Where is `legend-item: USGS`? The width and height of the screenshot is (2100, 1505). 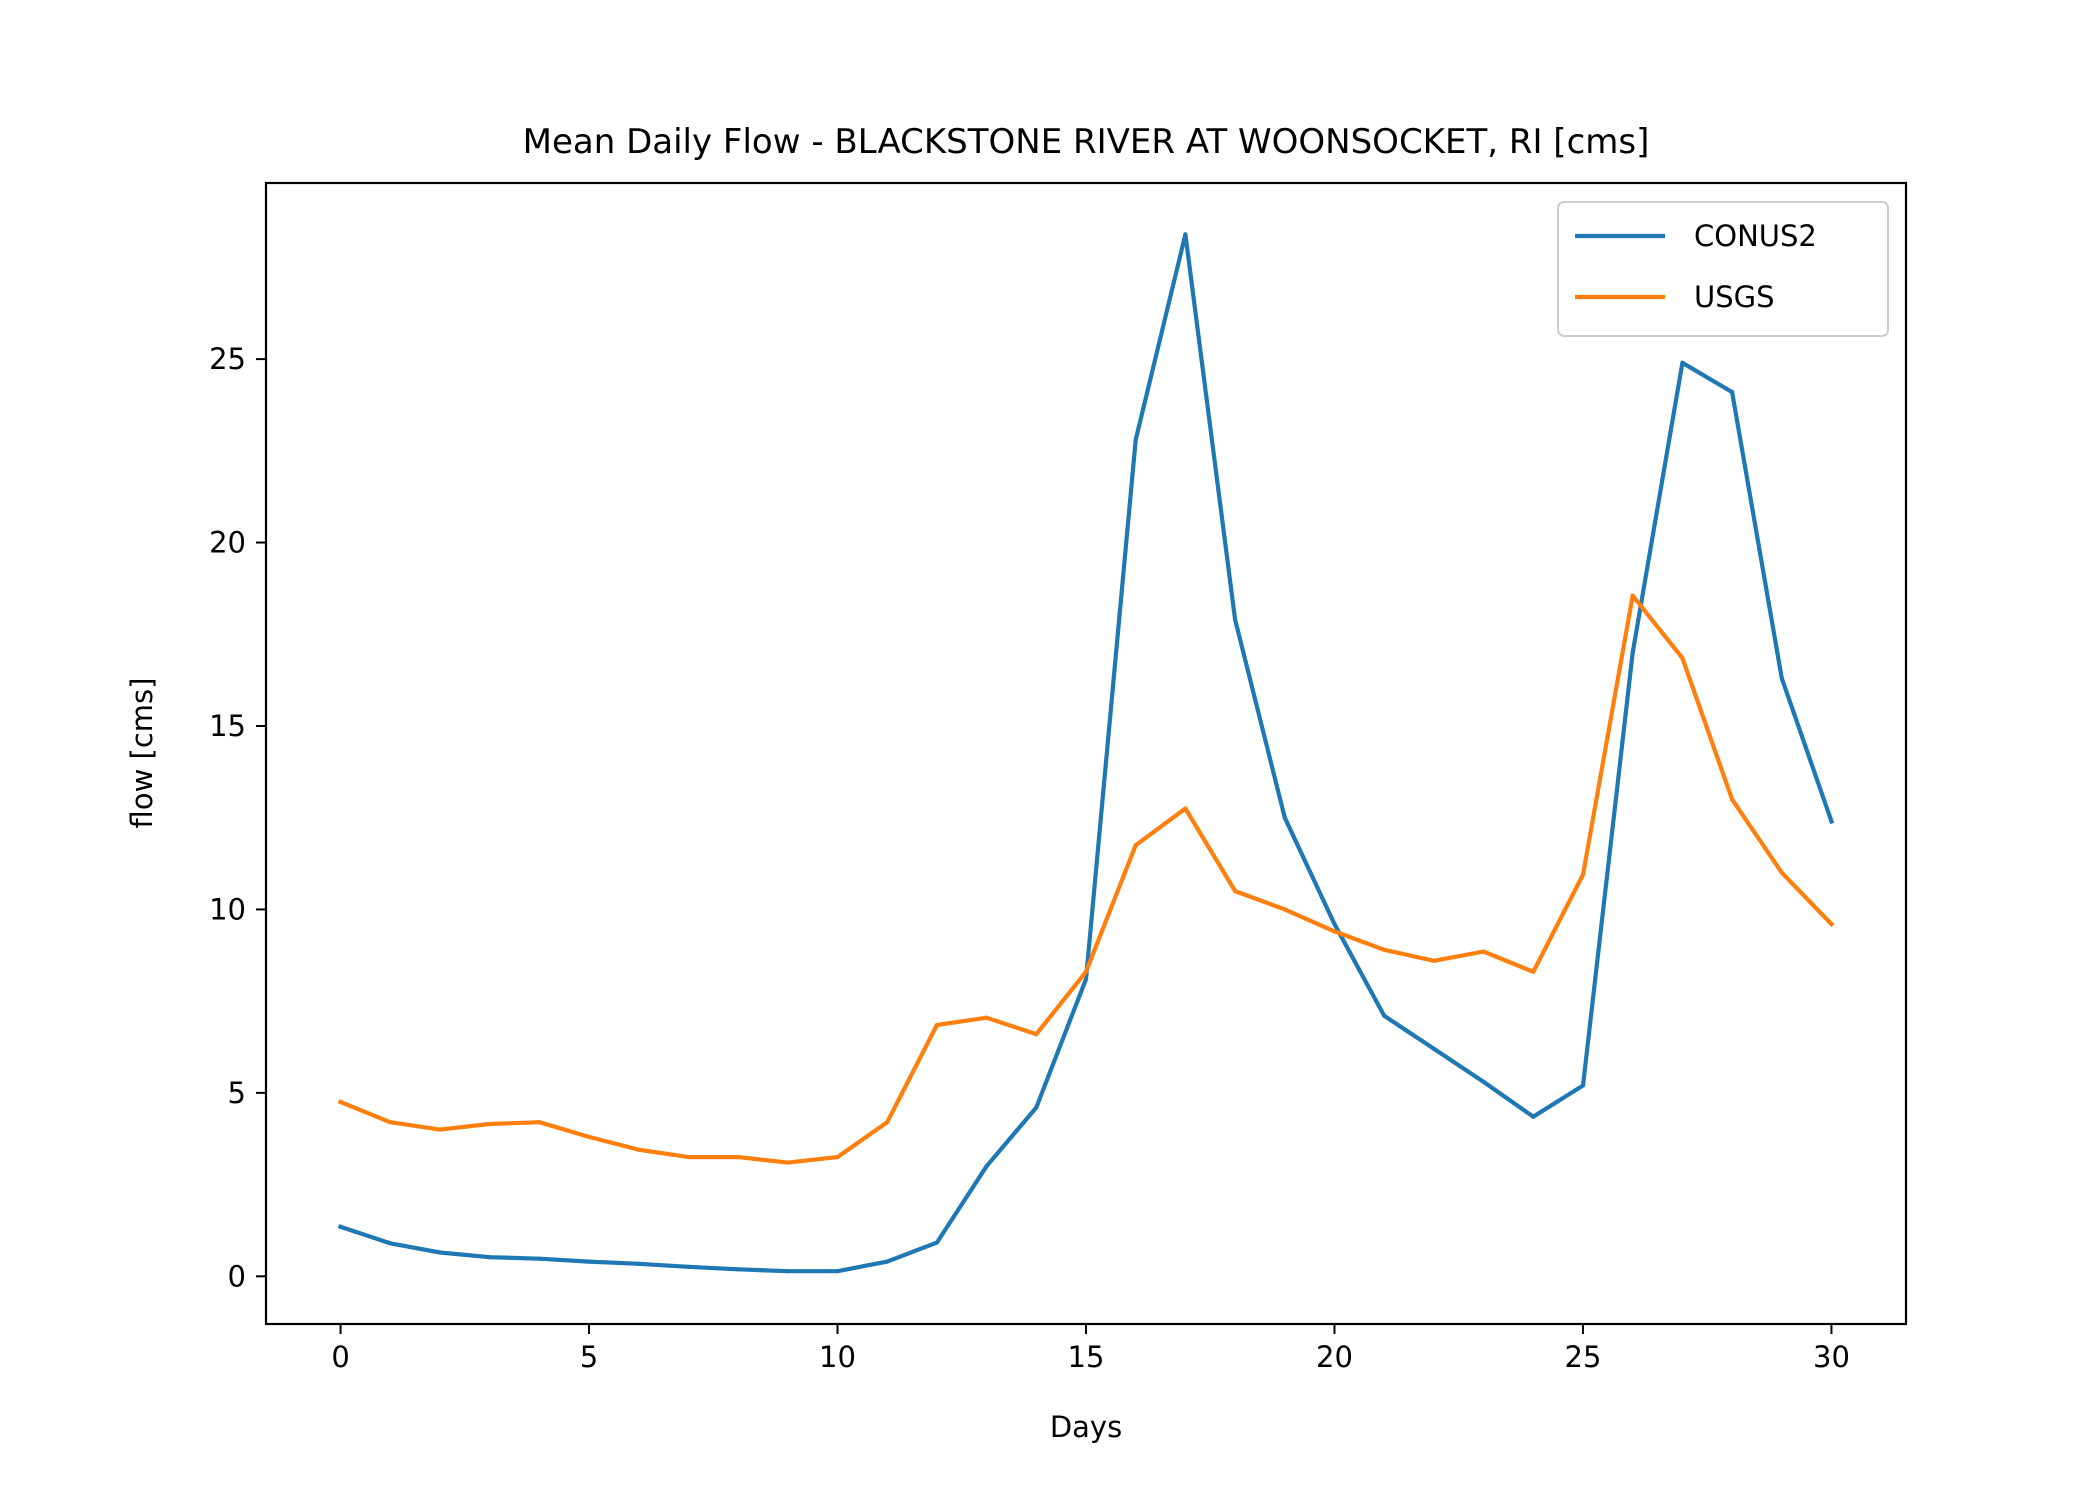 legend-item: USGS is located at coordinates (1675, 297).